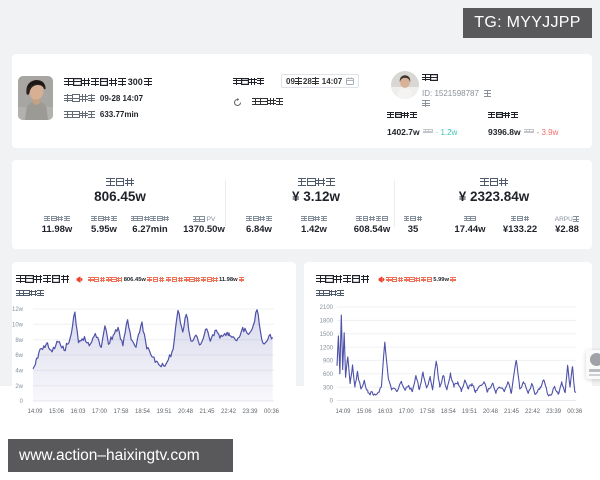 The width and height of the screenshot is (600, 480). I want to click on svg-text: 900, so click(328, 362).